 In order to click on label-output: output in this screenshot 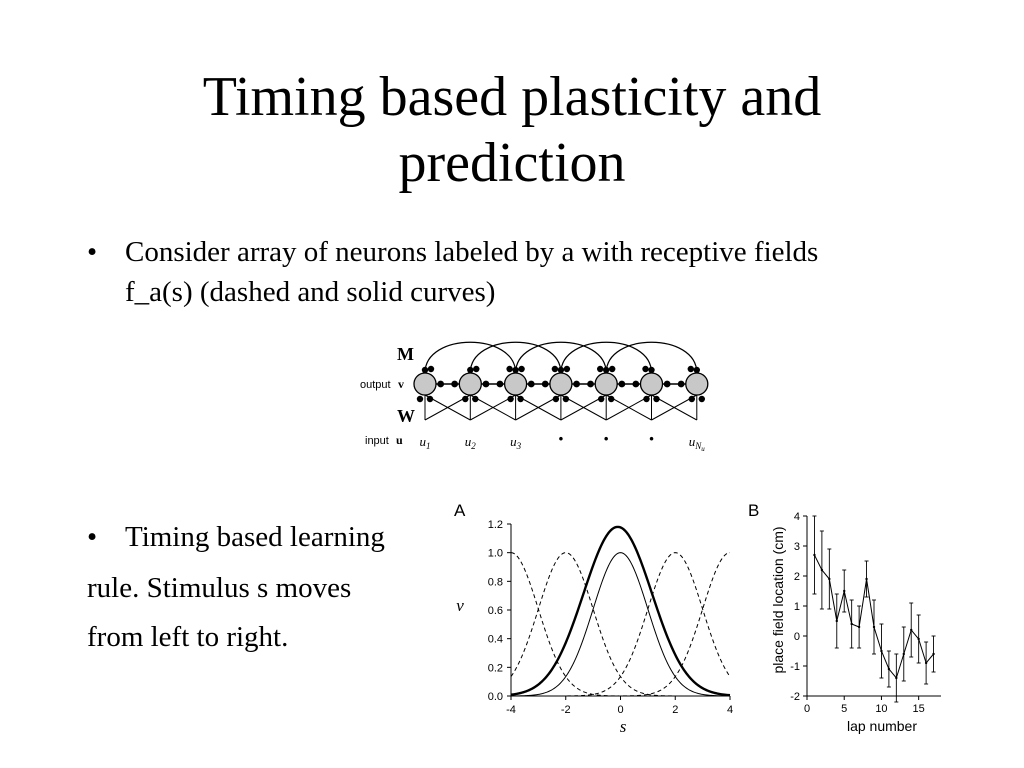, I will do `click(375, 385)`.